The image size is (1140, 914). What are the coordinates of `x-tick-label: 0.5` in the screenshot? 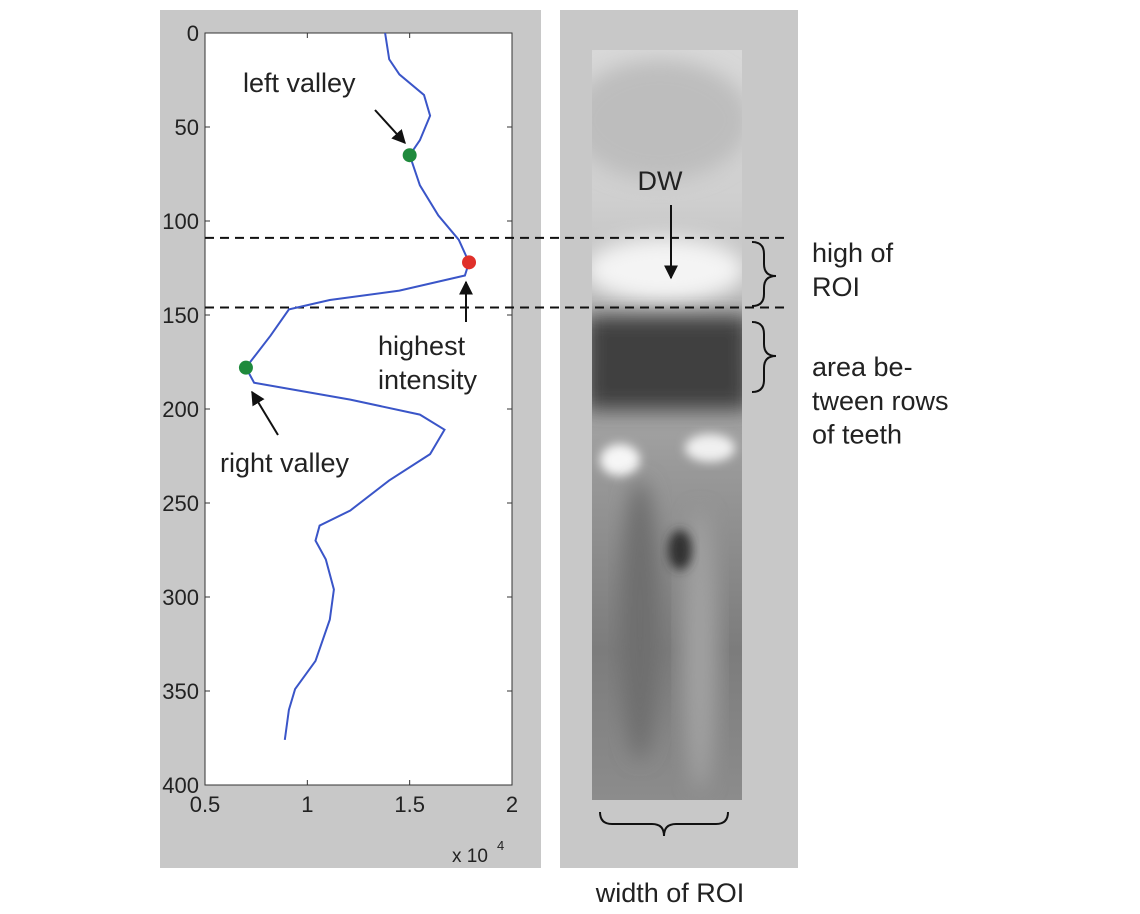 It's located at (205, 804).